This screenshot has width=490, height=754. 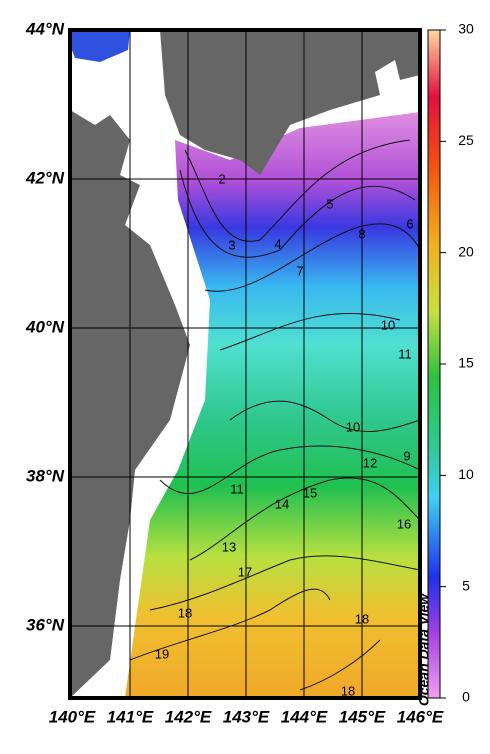 What do you see at coordinates (246, 716) in the screenshot?
I see `lon-label: 143°E` at bounding box center [246, 716].